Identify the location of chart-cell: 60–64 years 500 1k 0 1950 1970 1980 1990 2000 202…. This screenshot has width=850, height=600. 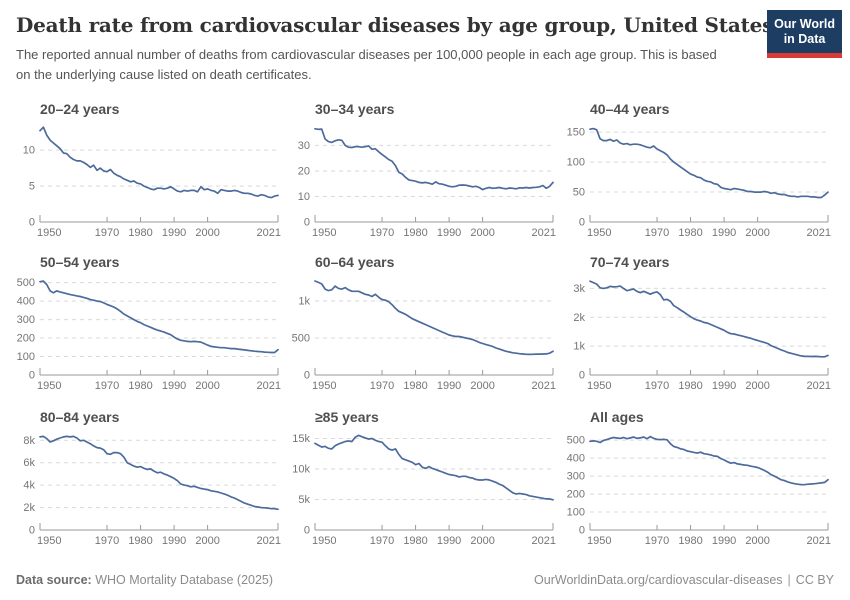
(422, 325).